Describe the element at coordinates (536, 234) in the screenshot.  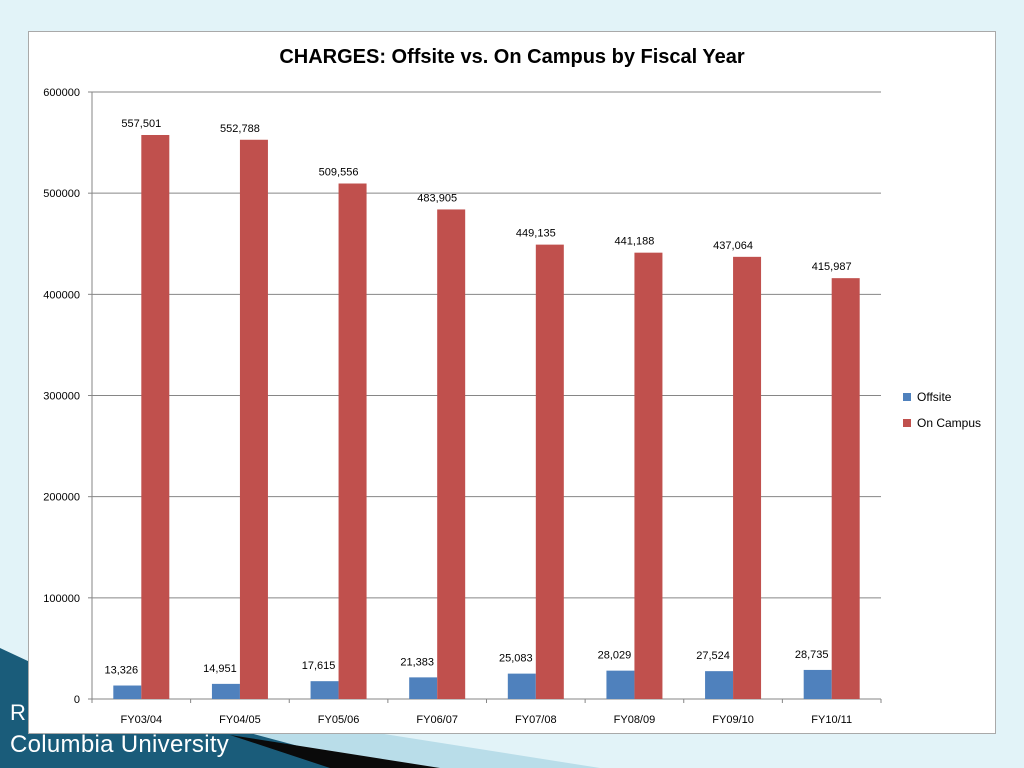
I see `data-label-on-campus: 449,135` at that location.